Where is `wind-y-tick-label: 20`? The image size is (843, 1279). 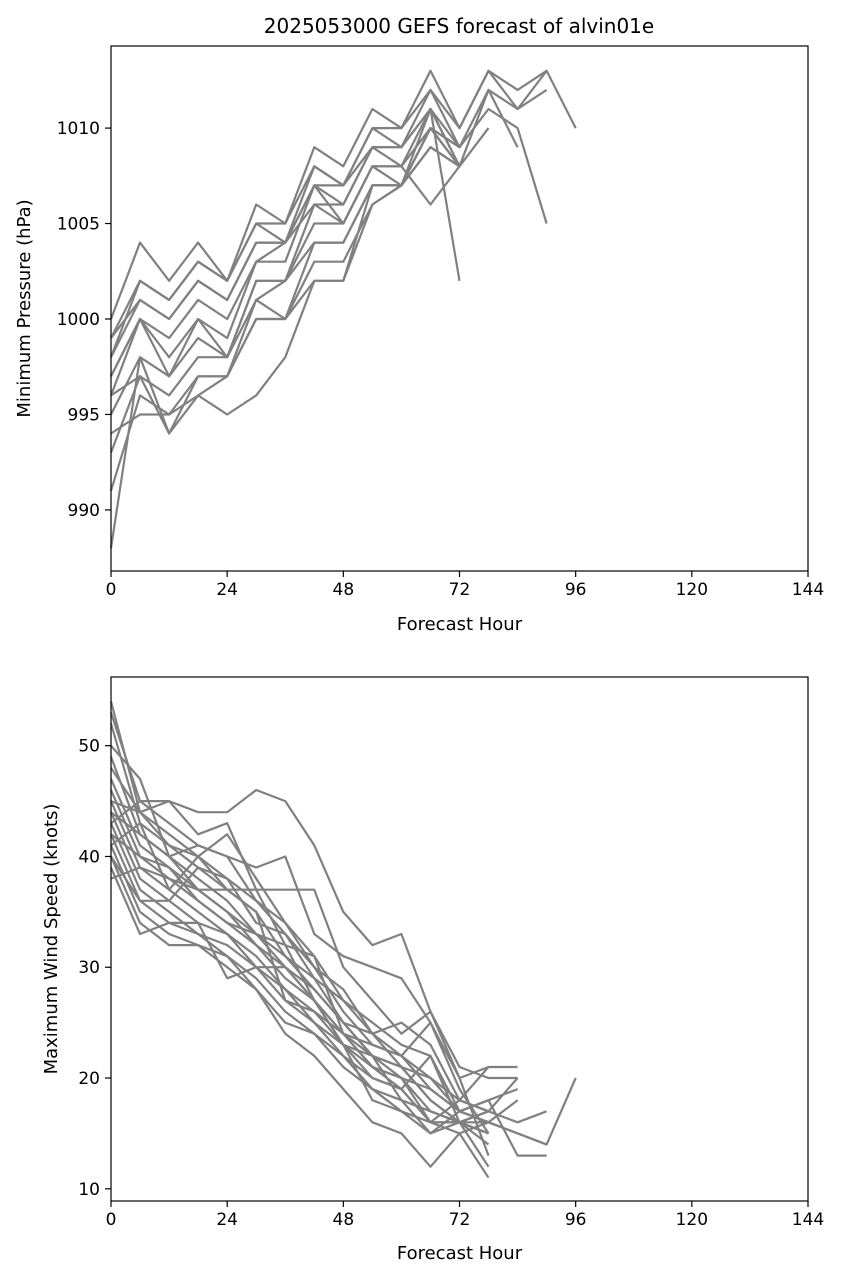 wind-y-tick-label: 20 is located at coordinates (89, 1079).